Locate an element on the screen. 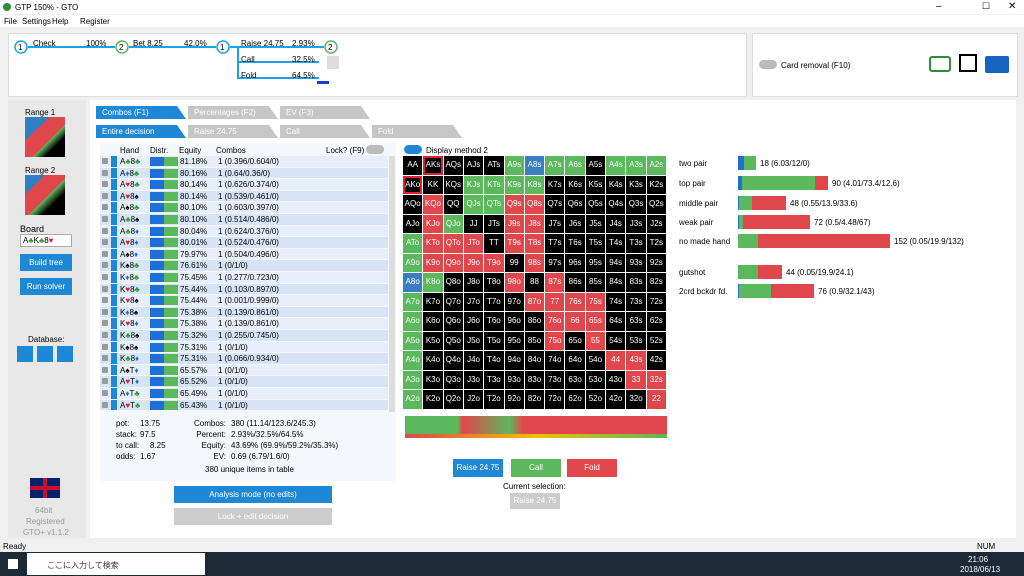 This screenshot has height=576, width=1024. grid-cell: 42s is located at coordinates (656, 360).